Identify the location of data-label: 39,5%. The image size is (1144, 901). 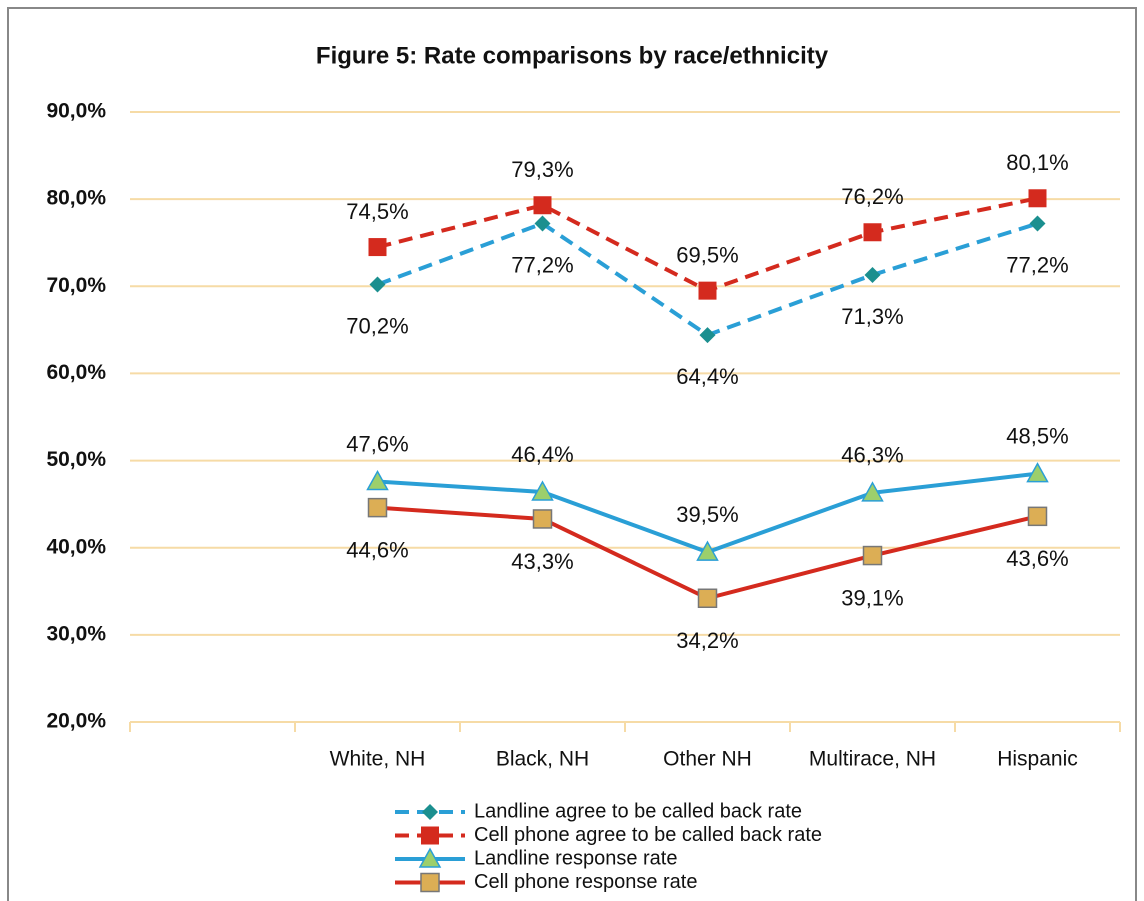
(707, 514).